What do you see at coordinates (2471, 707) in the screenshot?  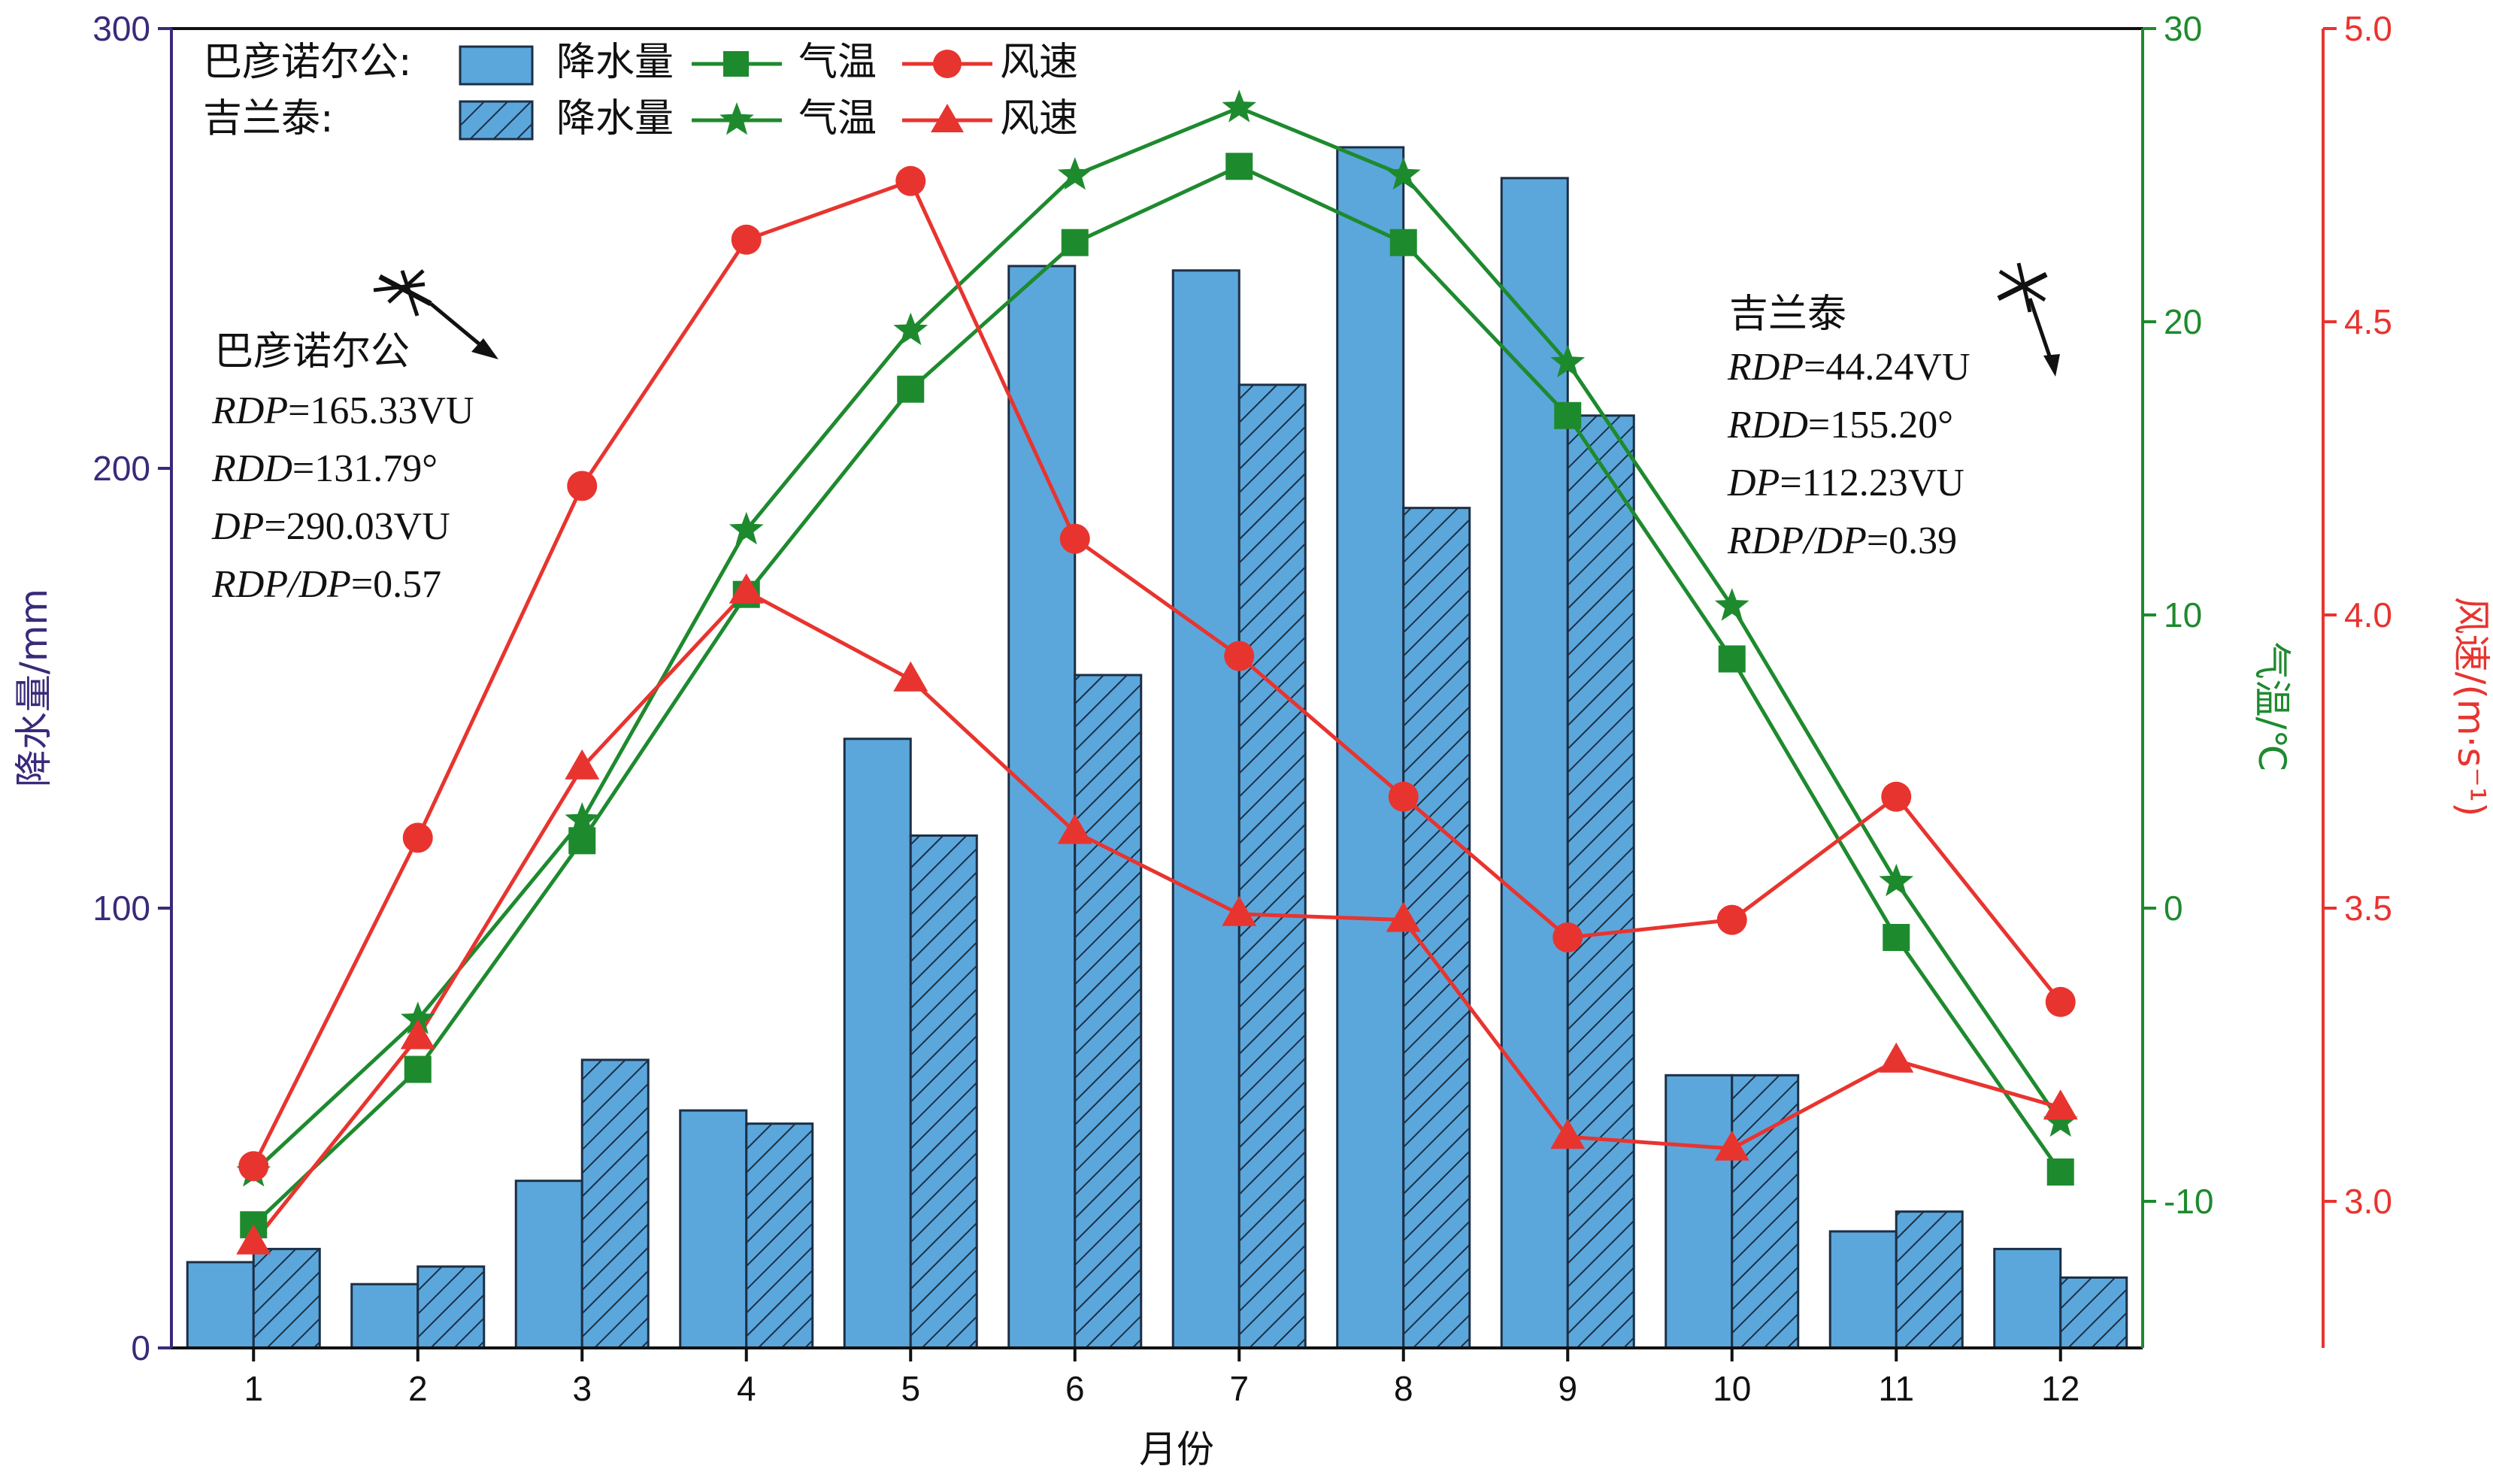 I see `right2-axis-title: 风速/(m·s⁻¹)` at bounding box center [2471, 707].